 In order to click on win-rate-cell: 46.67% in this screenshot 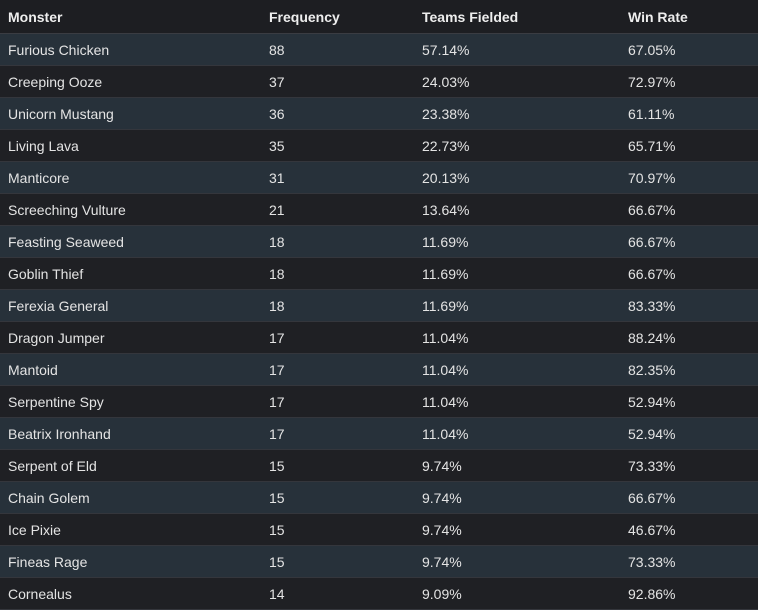, I will do `click(689, 529)`.